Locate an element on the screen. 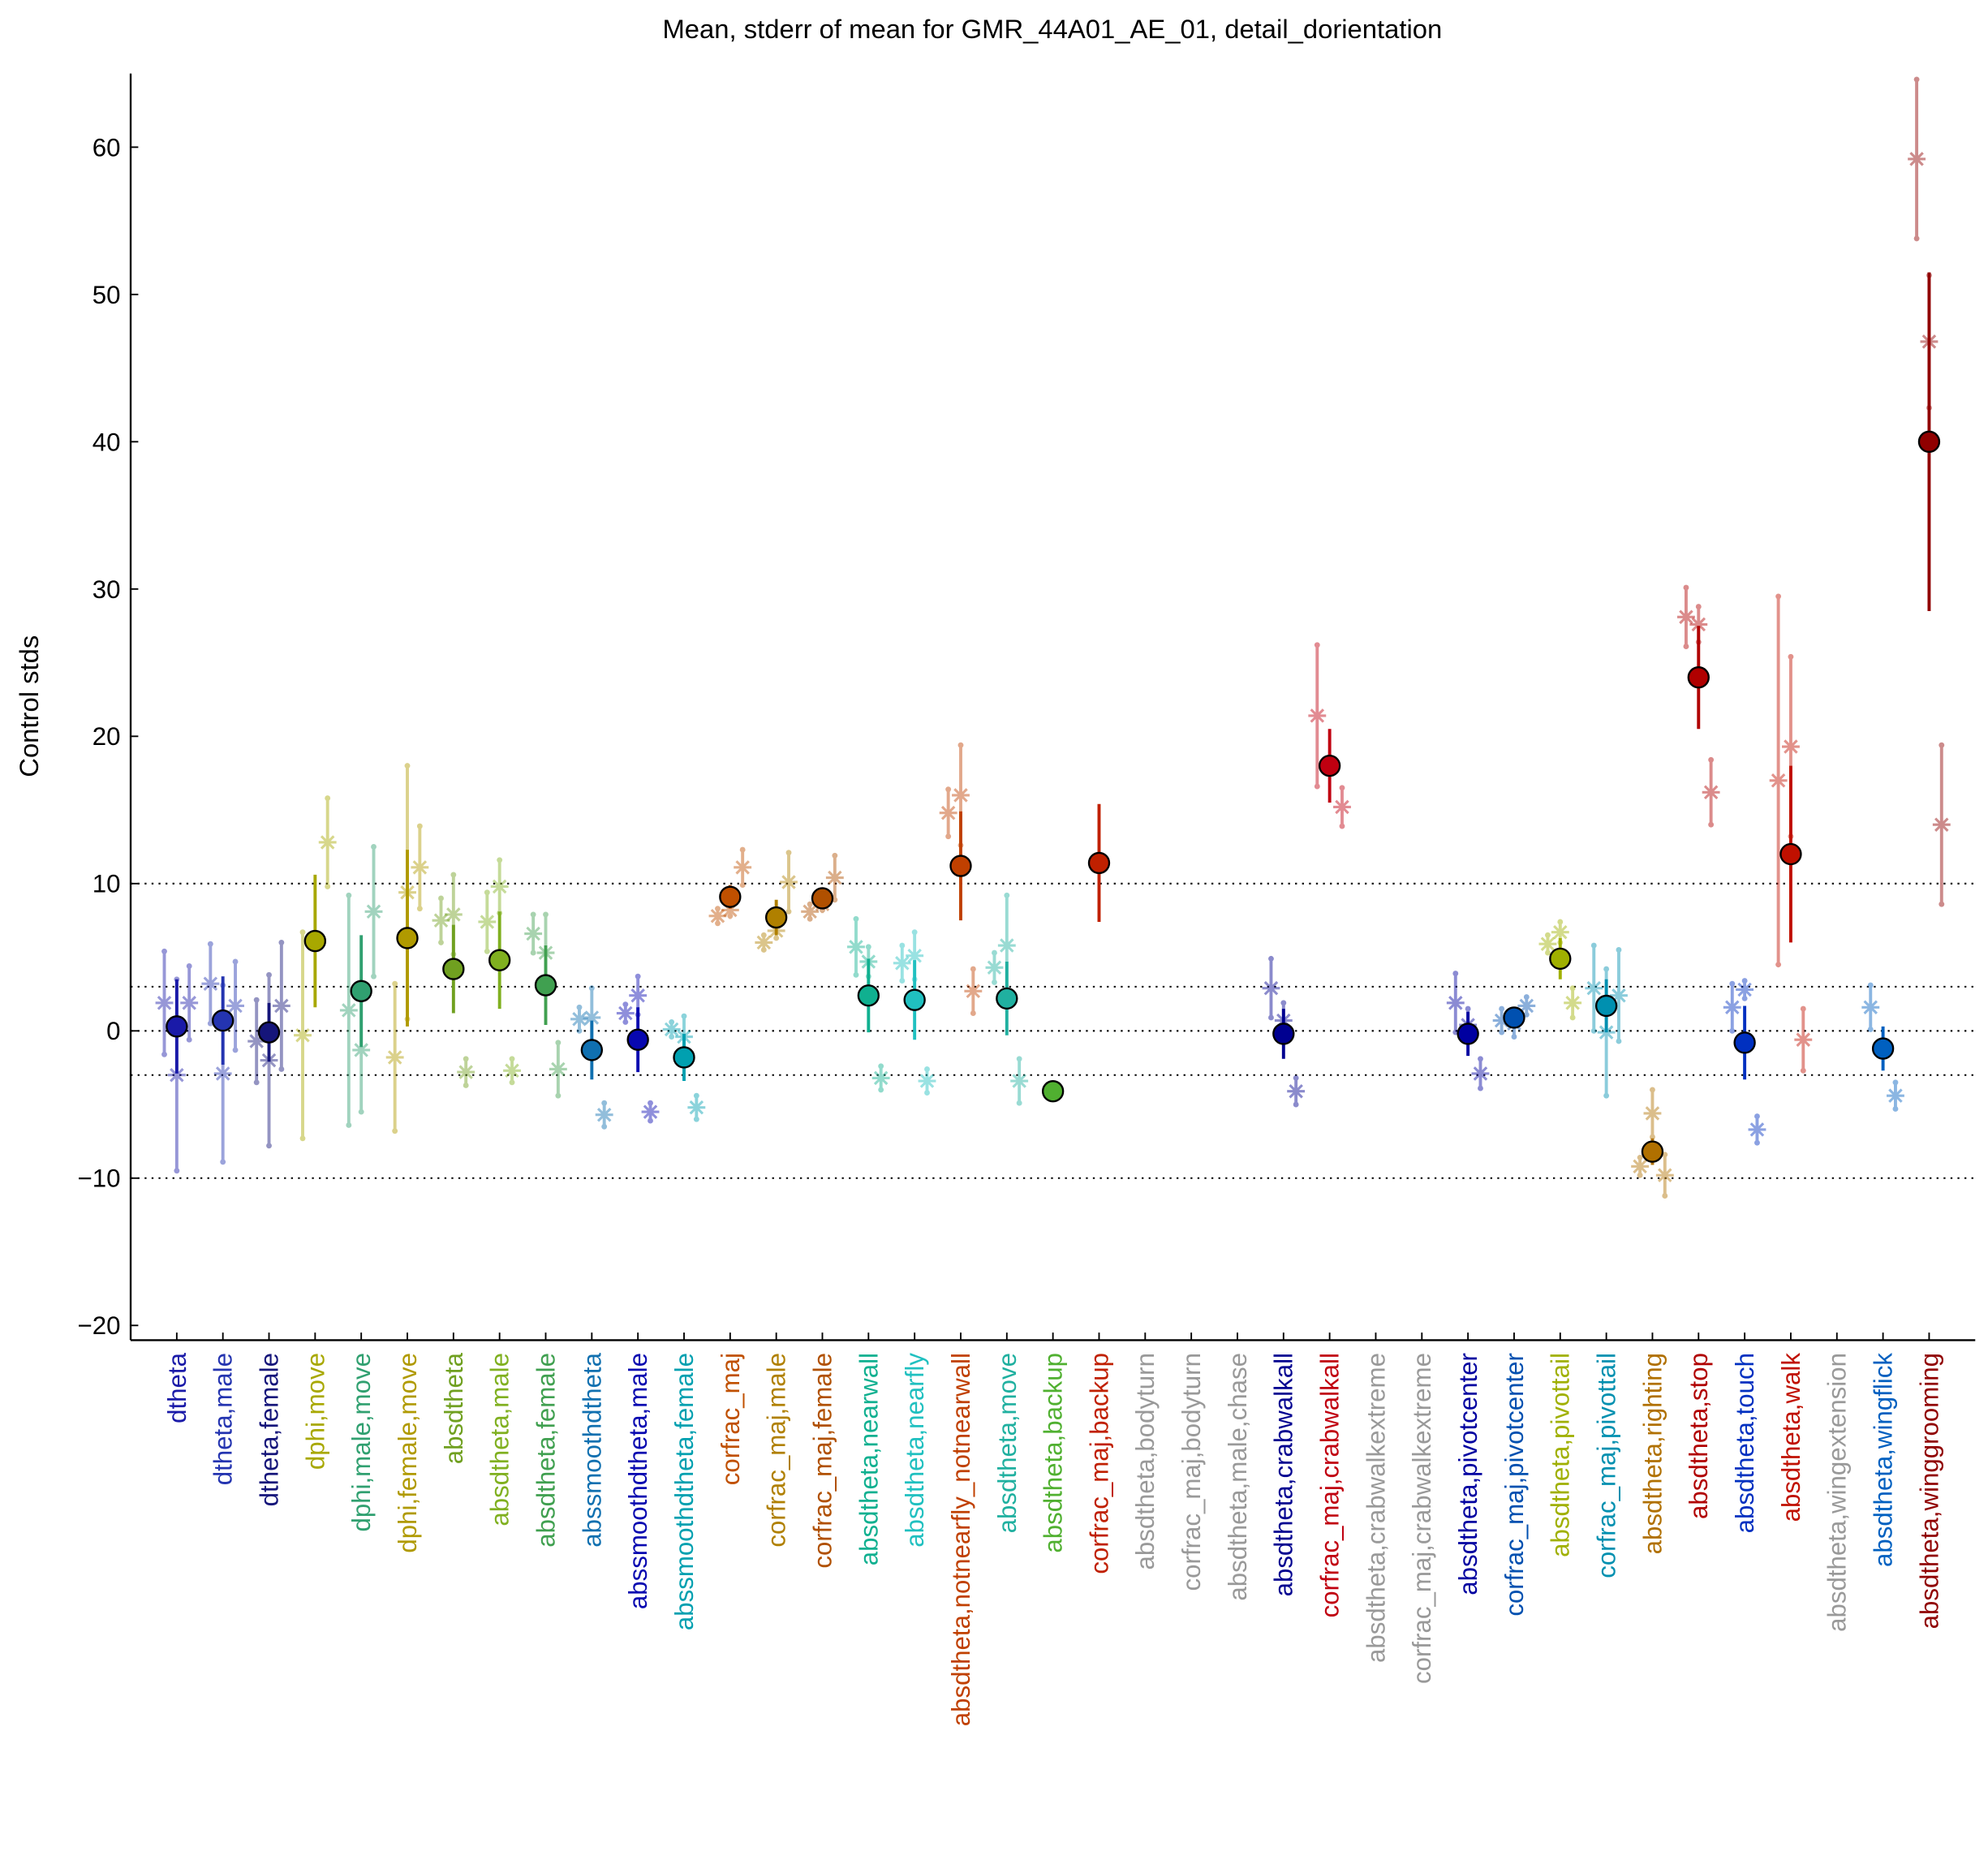  x-tick-label: dphi,move is located at coordinates (315, 1411).